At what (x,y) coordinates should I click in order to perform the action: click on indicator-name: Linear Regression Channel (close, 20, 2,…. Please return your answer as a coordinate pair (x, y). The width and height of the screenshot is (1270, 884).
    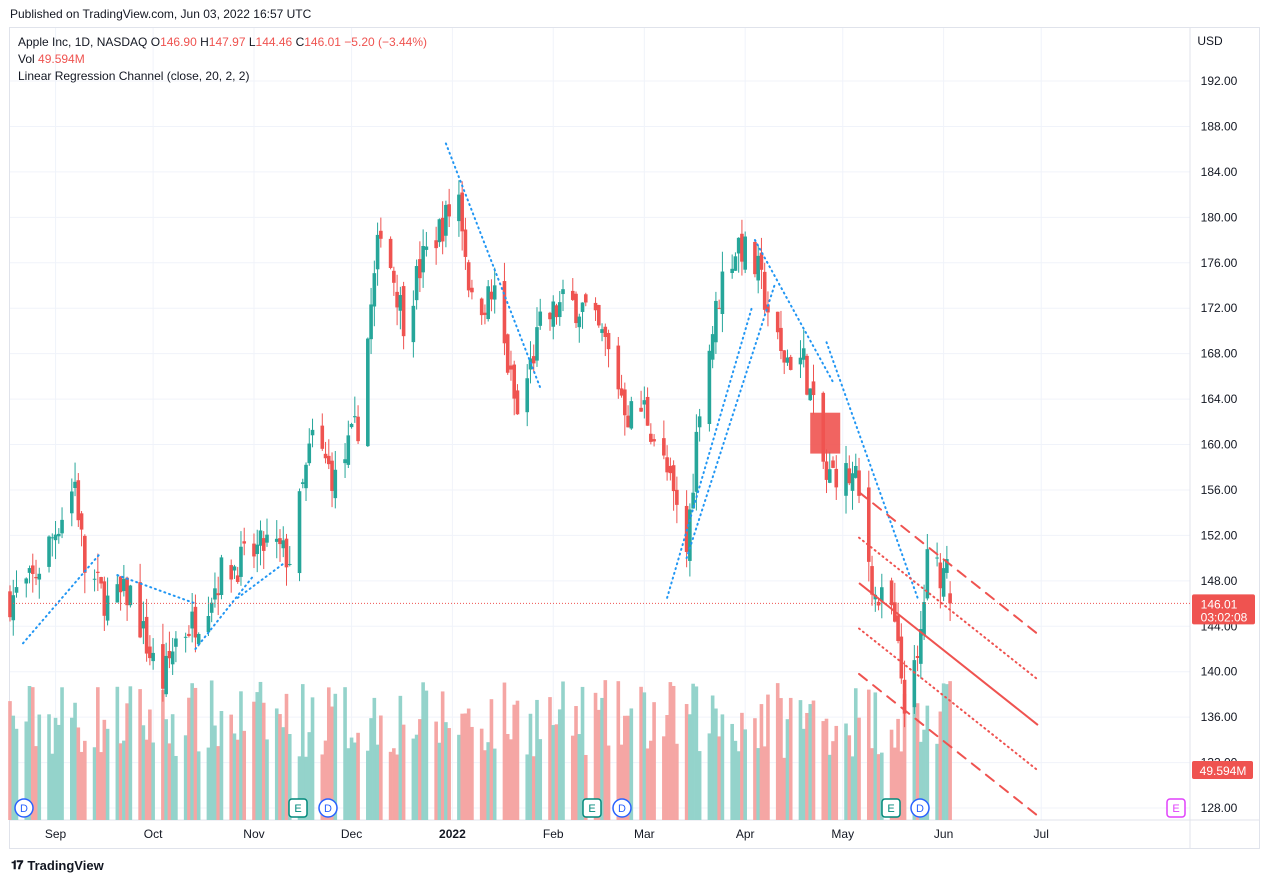
    Looking at the image, I should click on (134, 76).